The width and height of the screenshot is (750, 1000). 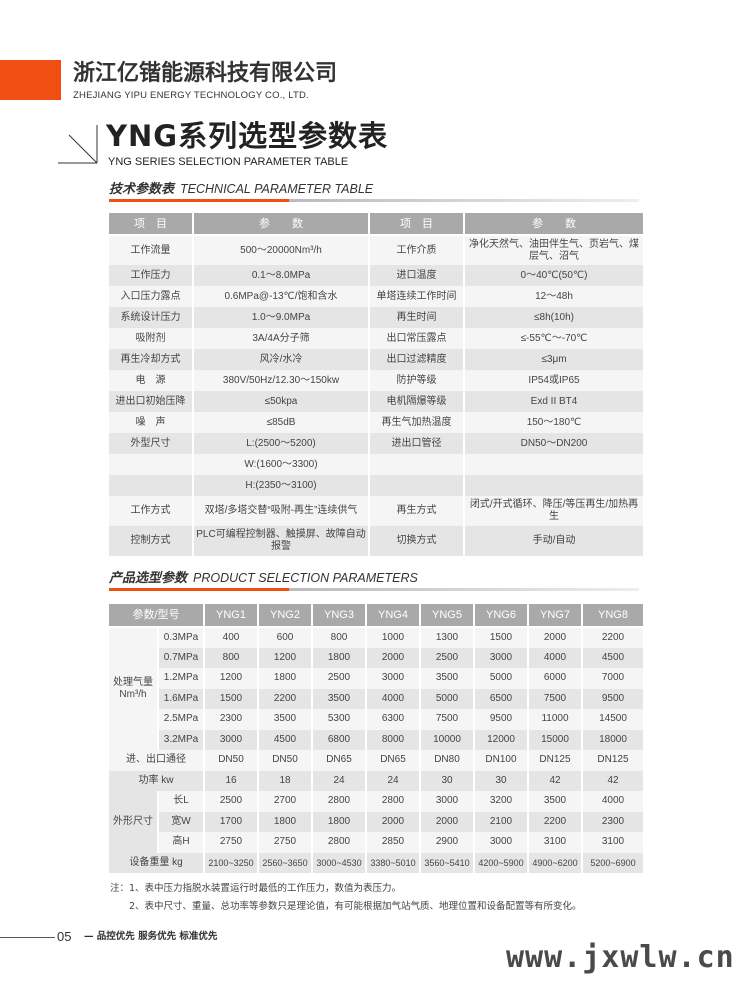 I want to click on column-header: 参 数, so click(x=281, y=224).